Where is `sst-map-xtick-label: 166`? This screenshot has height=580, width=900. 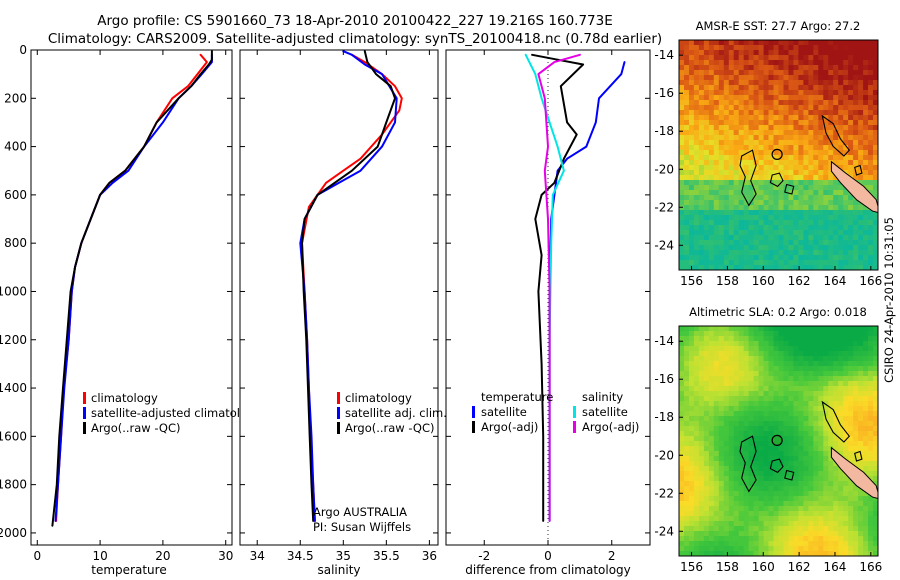
sst-map-xtick-label: 166 is located at coordinates (870, 281).